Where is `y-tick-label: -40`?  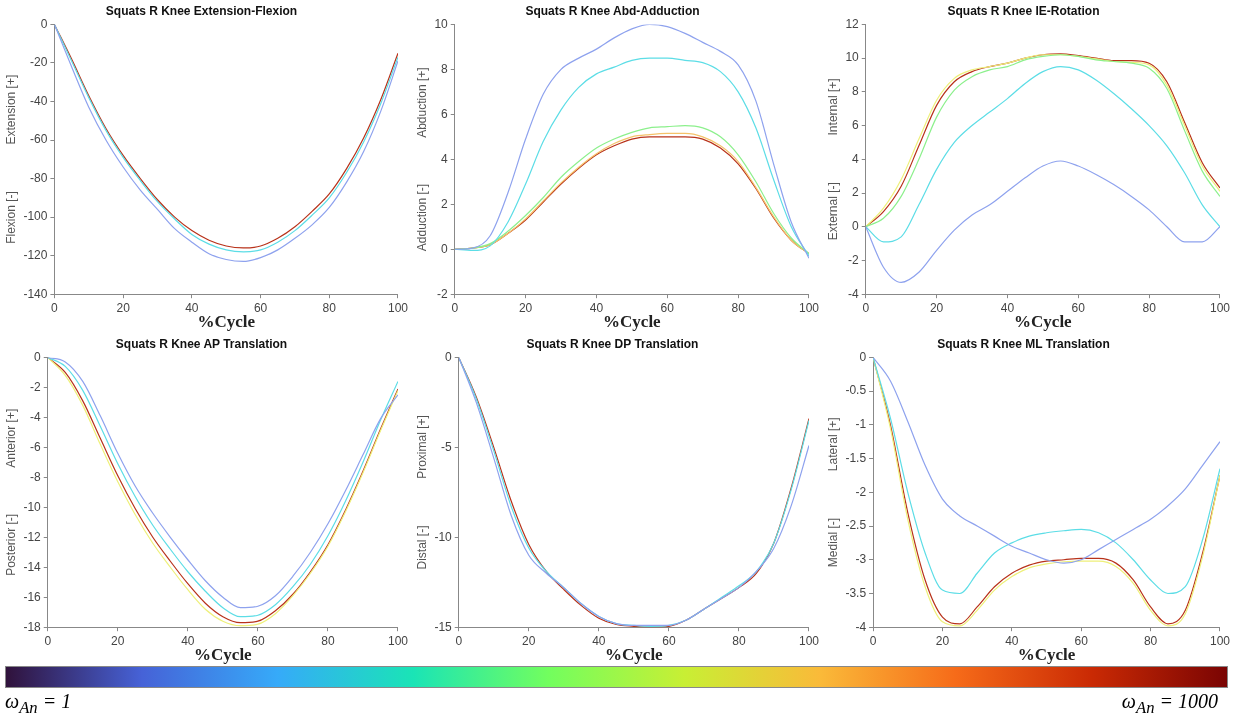 y-tick-label: -40 is located at coordinates (39, 100).